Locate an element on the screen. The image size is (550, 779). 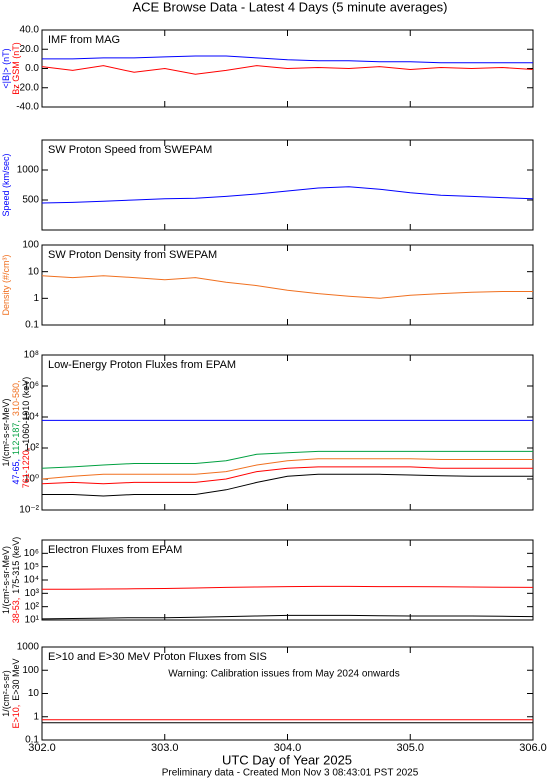
panel-title: SW Proton Density from SWEPAM is located at coordinates (132, 255).